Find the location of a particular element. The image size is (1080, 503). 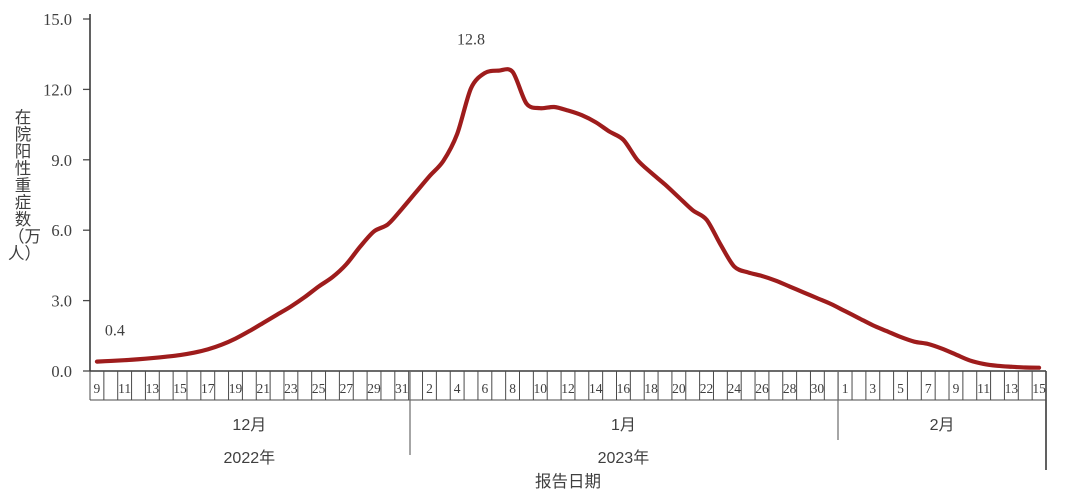

x-tick-label: 17 is located at coordinates (208, 388).